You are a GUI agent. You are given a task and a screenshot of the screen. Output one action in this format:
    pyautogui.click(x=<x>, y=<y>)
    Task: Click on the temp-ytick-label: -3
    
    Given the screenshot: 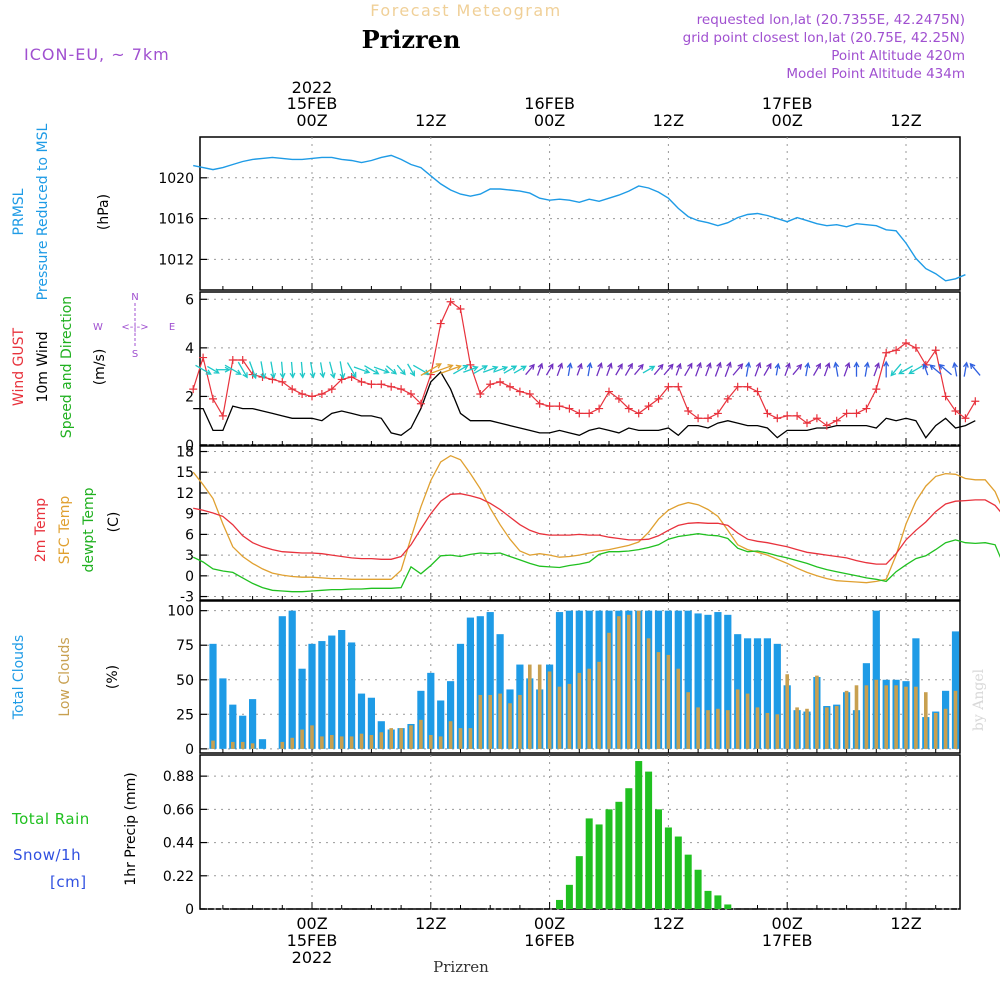 What is the action you would take?
    pyautogui.click(x=187, y=598)
    